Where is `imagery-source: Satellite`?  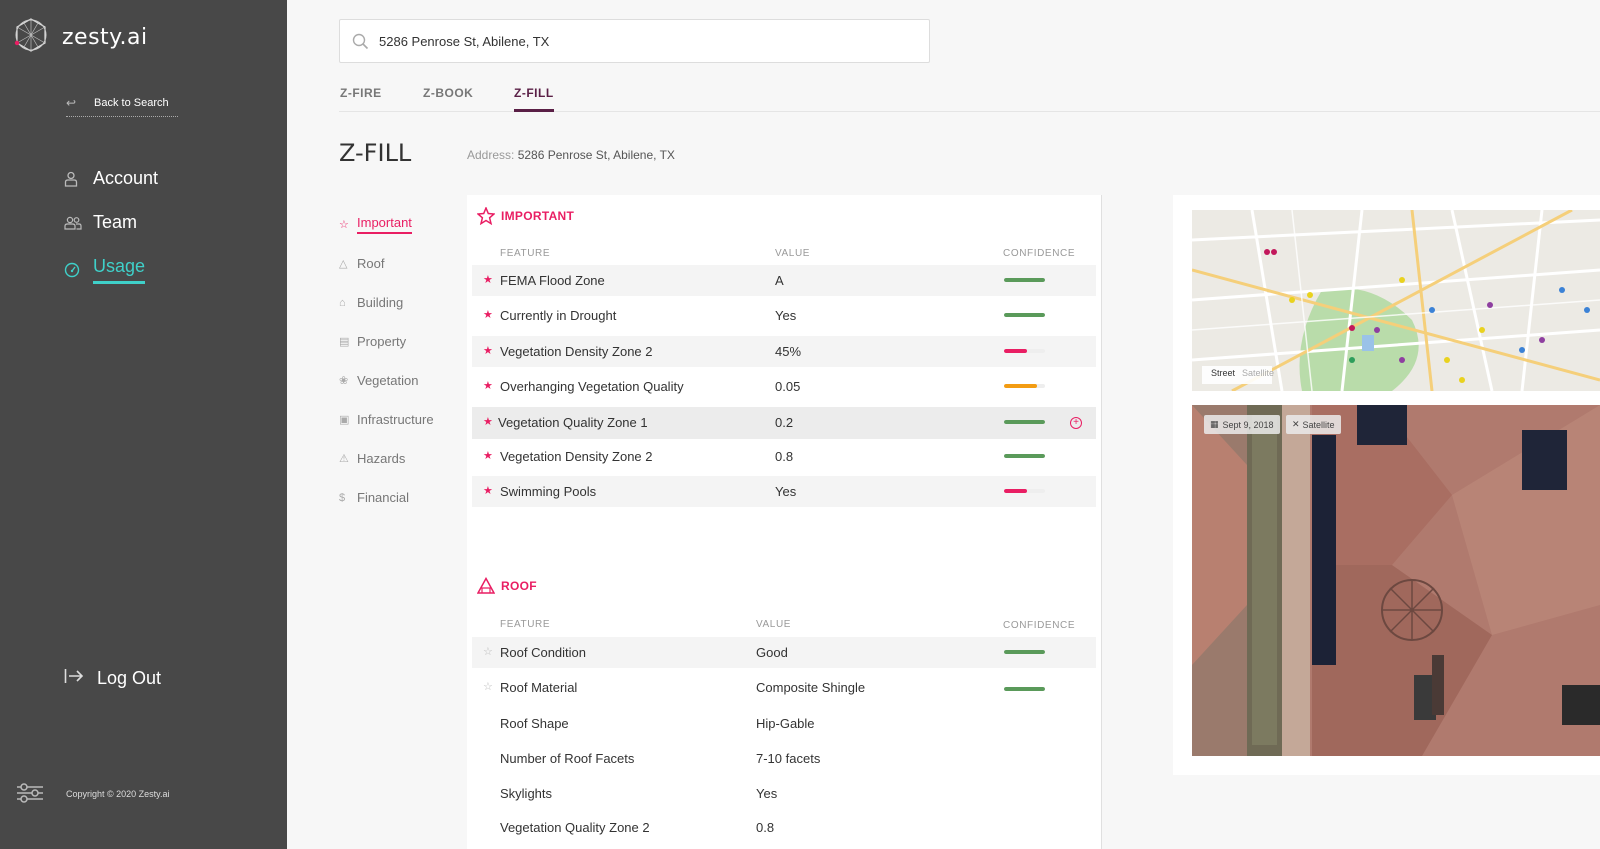 imagery-source: Satellite is located at coordinates (1318, 424).